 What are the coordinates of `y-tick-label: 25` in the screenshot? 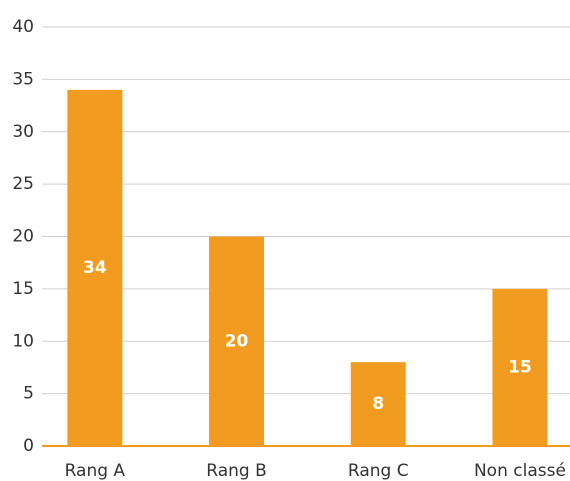 It's located at (23, 184).